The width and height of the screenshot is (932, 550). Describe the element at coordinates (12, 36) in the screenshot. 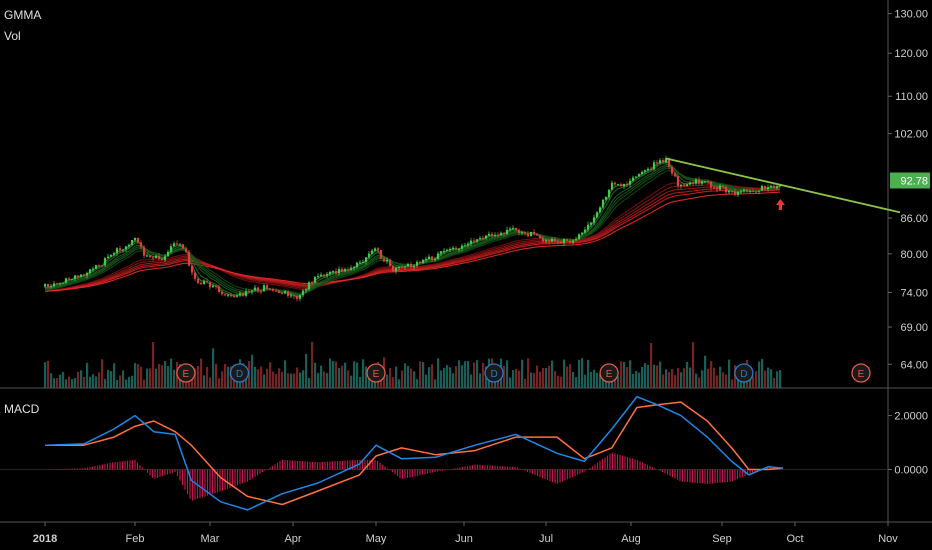

I see `volume-label: Vol` at that location.